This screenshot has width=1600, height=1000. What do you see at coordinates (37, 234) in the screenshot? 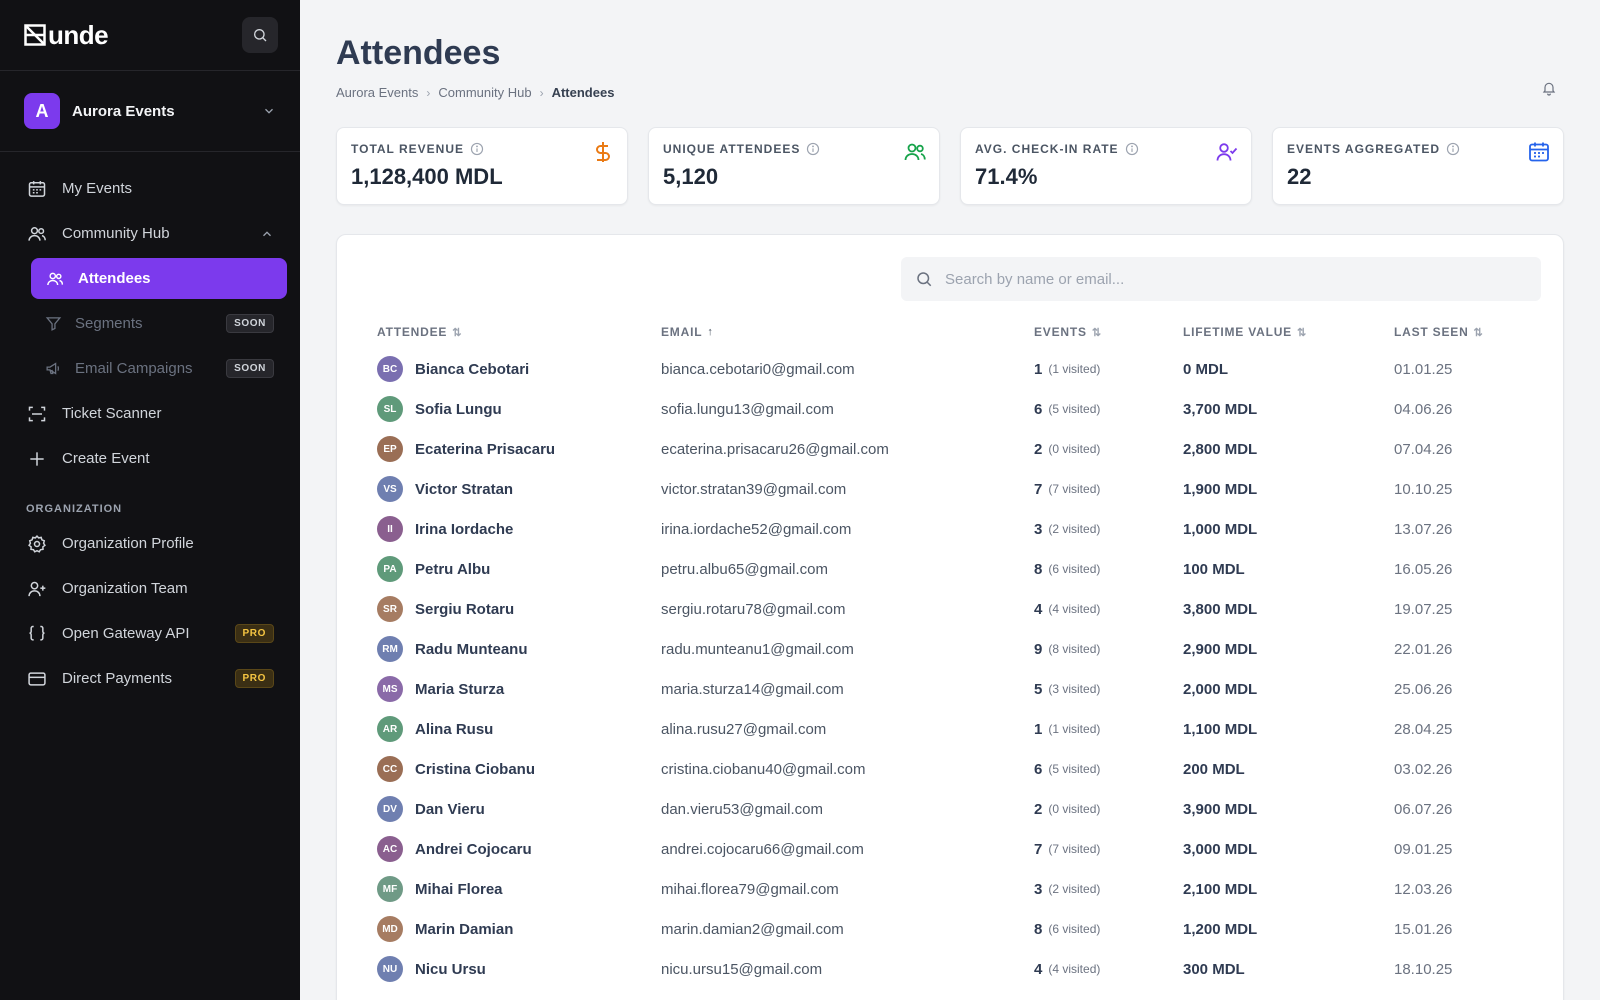
I see `users-icon` at bounding box center [37, 234].